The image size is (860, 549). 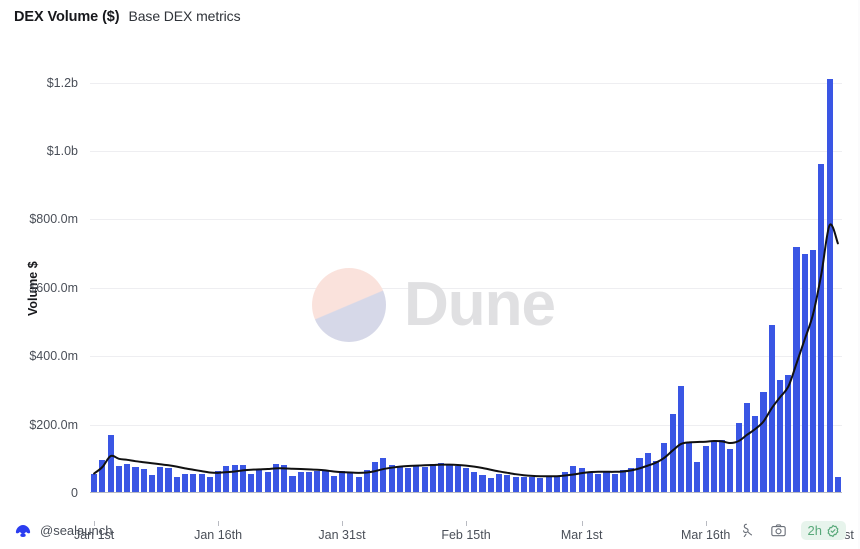 What do you see at coordinates (63, 531) in the screenshot?
I see `author-block: @sealaunch` at bounding box center [63, 531].